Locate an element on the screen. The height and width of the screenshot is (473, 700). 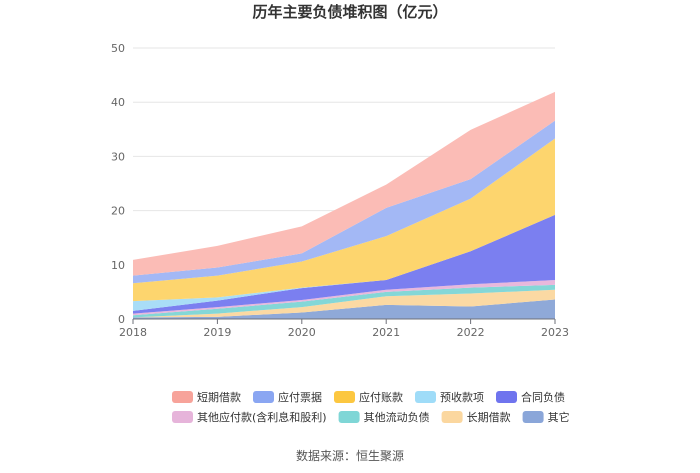
y-tick-label: 50 is located at coordinates (118, 48).